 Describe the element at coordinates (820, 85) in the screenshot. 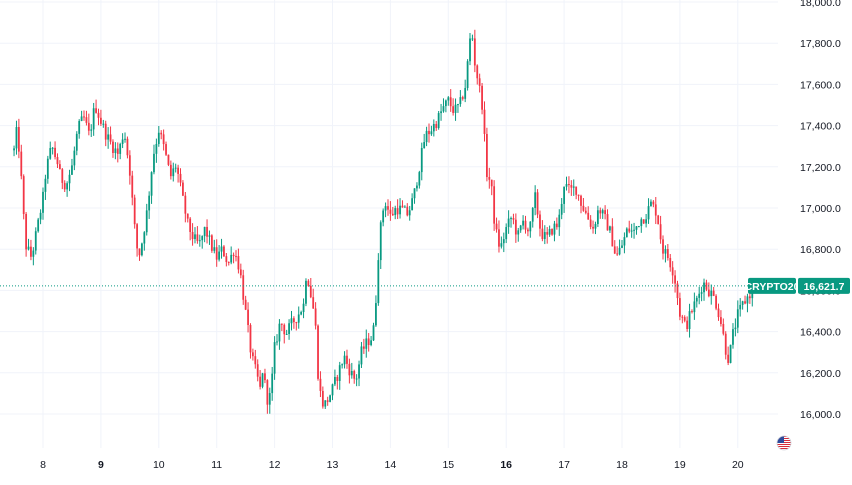

I see `y-tick-label: 17,600.0` at that location.